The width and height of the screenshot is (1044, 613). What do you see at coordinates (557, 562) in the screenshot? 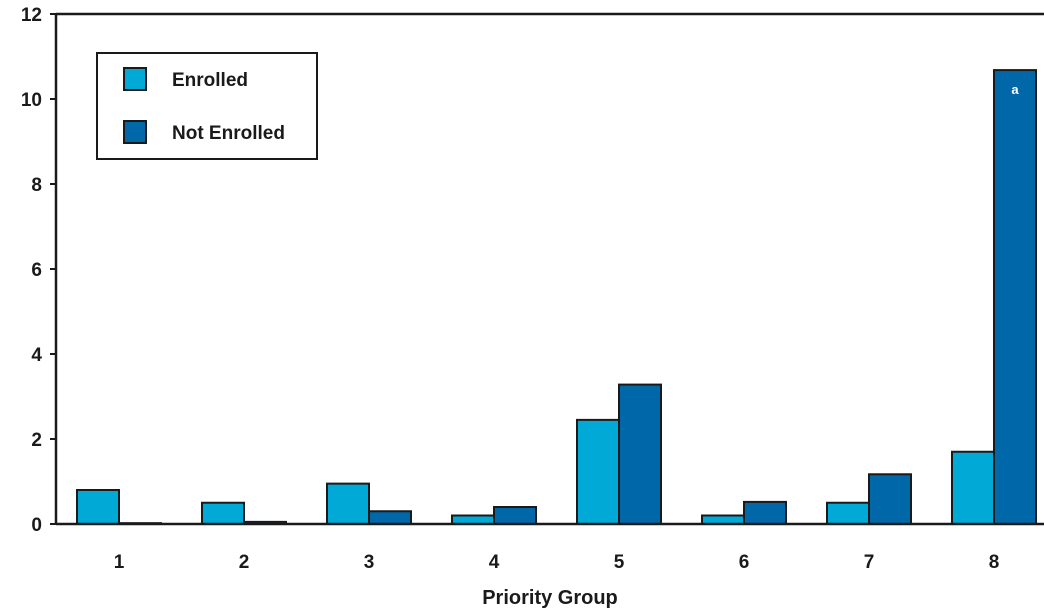
I see `x-tick-labels: 1 2 3 4 5 6 7 8` at bounding box center [557, 562].